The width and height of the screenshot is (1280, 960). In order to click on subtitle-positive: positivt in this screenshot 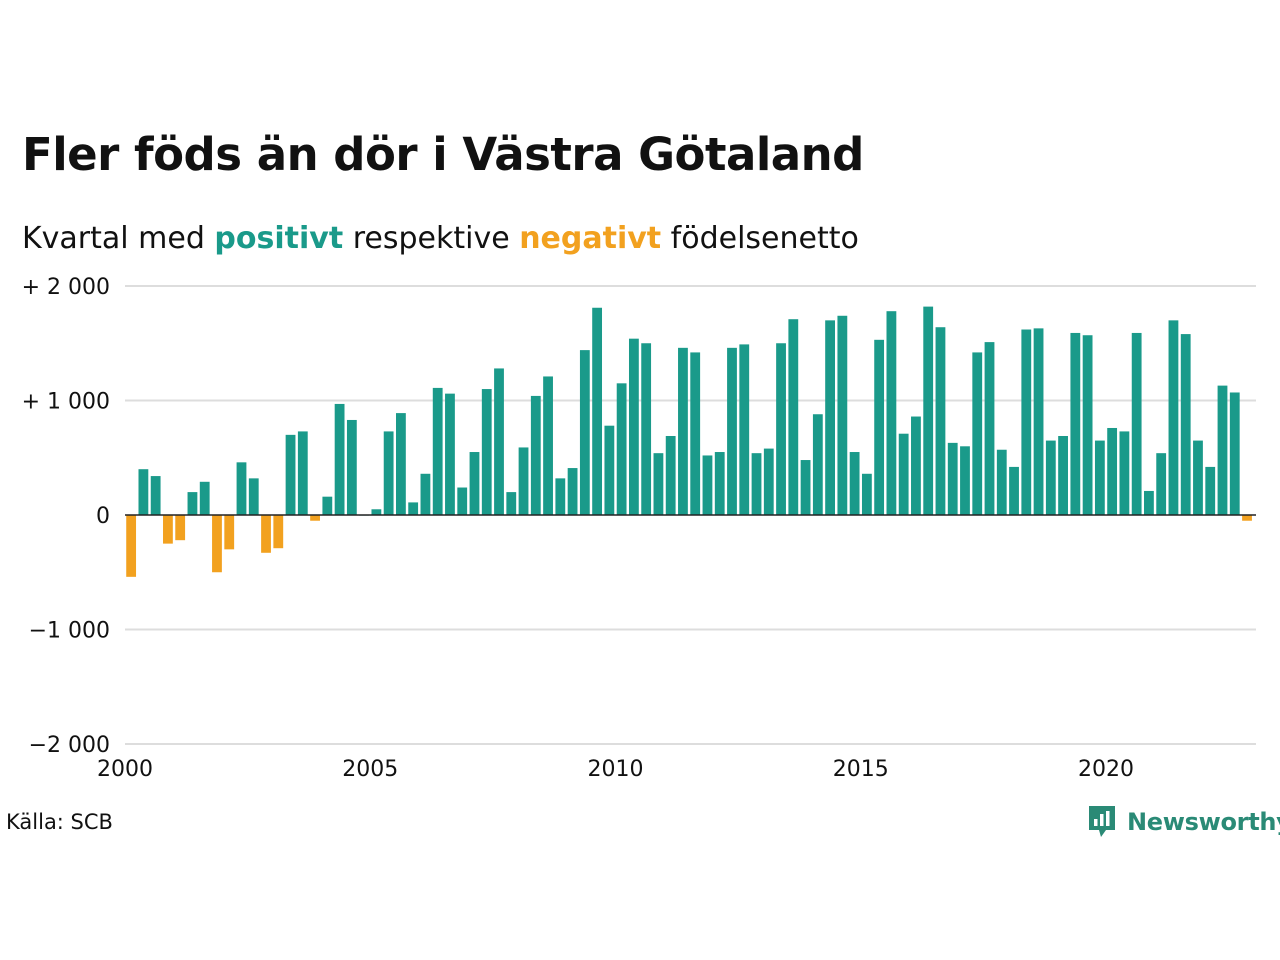, I will do `click(279, 238)`.